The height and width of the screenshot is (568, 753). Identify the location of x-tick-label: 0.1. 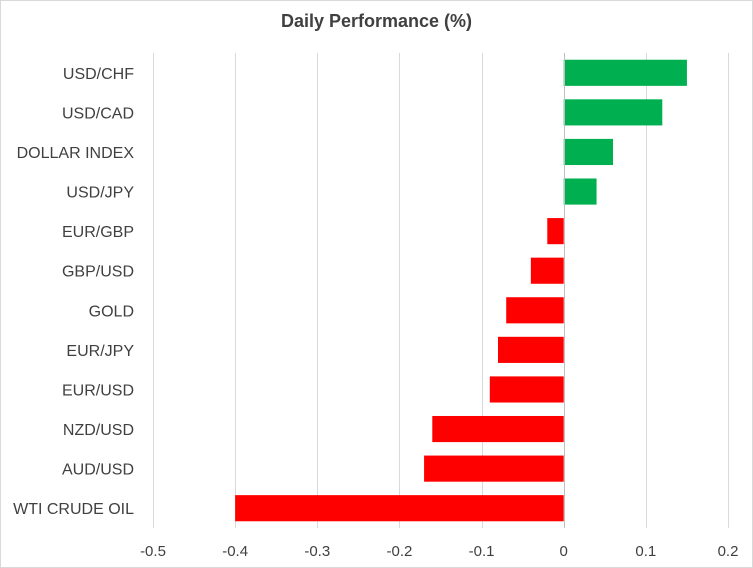
(645, 551).